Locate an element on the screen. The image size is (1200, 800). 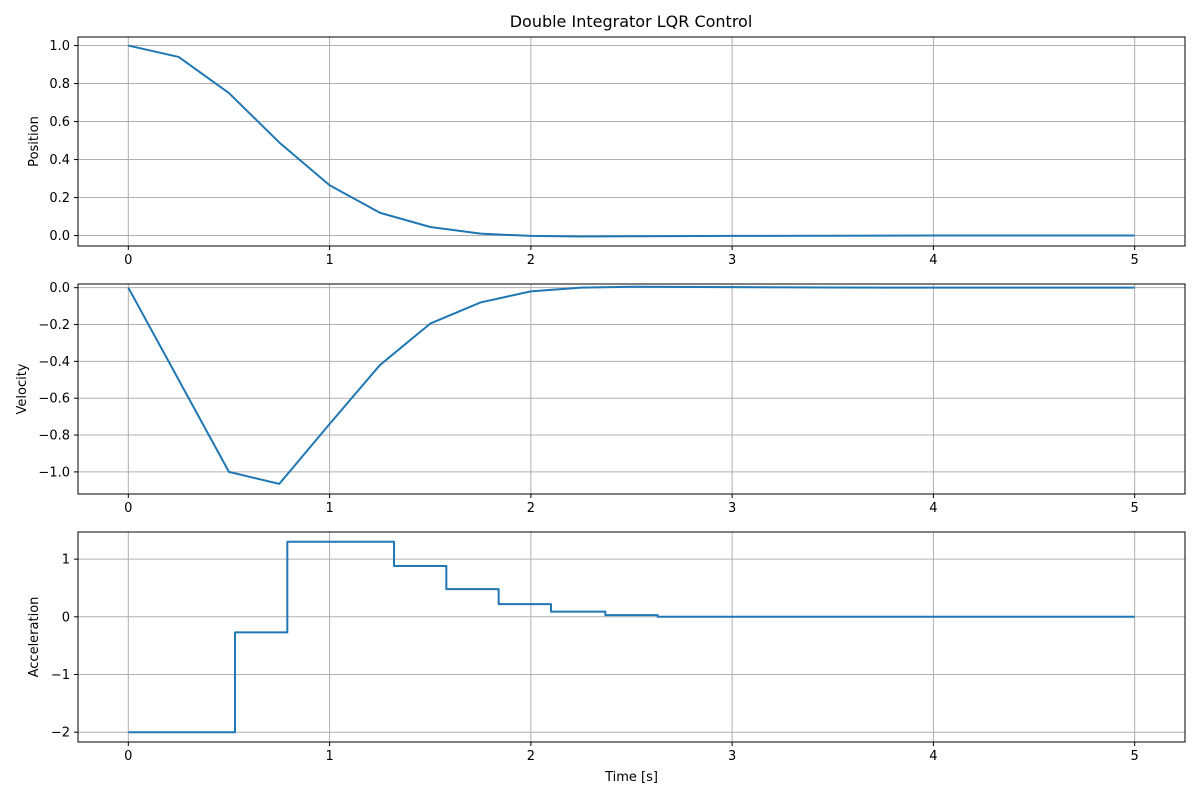
acceleration-xtick-label: 3 is located at coordinates (732, 756).